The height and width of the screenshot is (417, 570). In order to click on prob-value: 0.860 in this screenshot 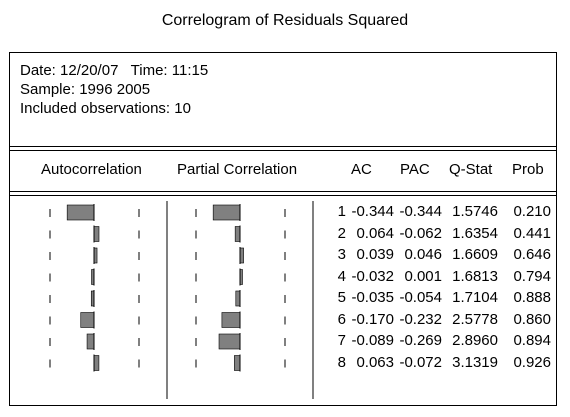, I will do `click(532, 319)`.